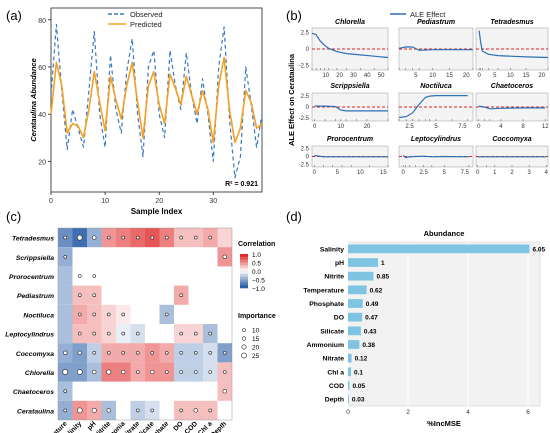 This screenshot has width=550, height=433. I want to click on subplot-title: Noctiluca, so click(436, 86).